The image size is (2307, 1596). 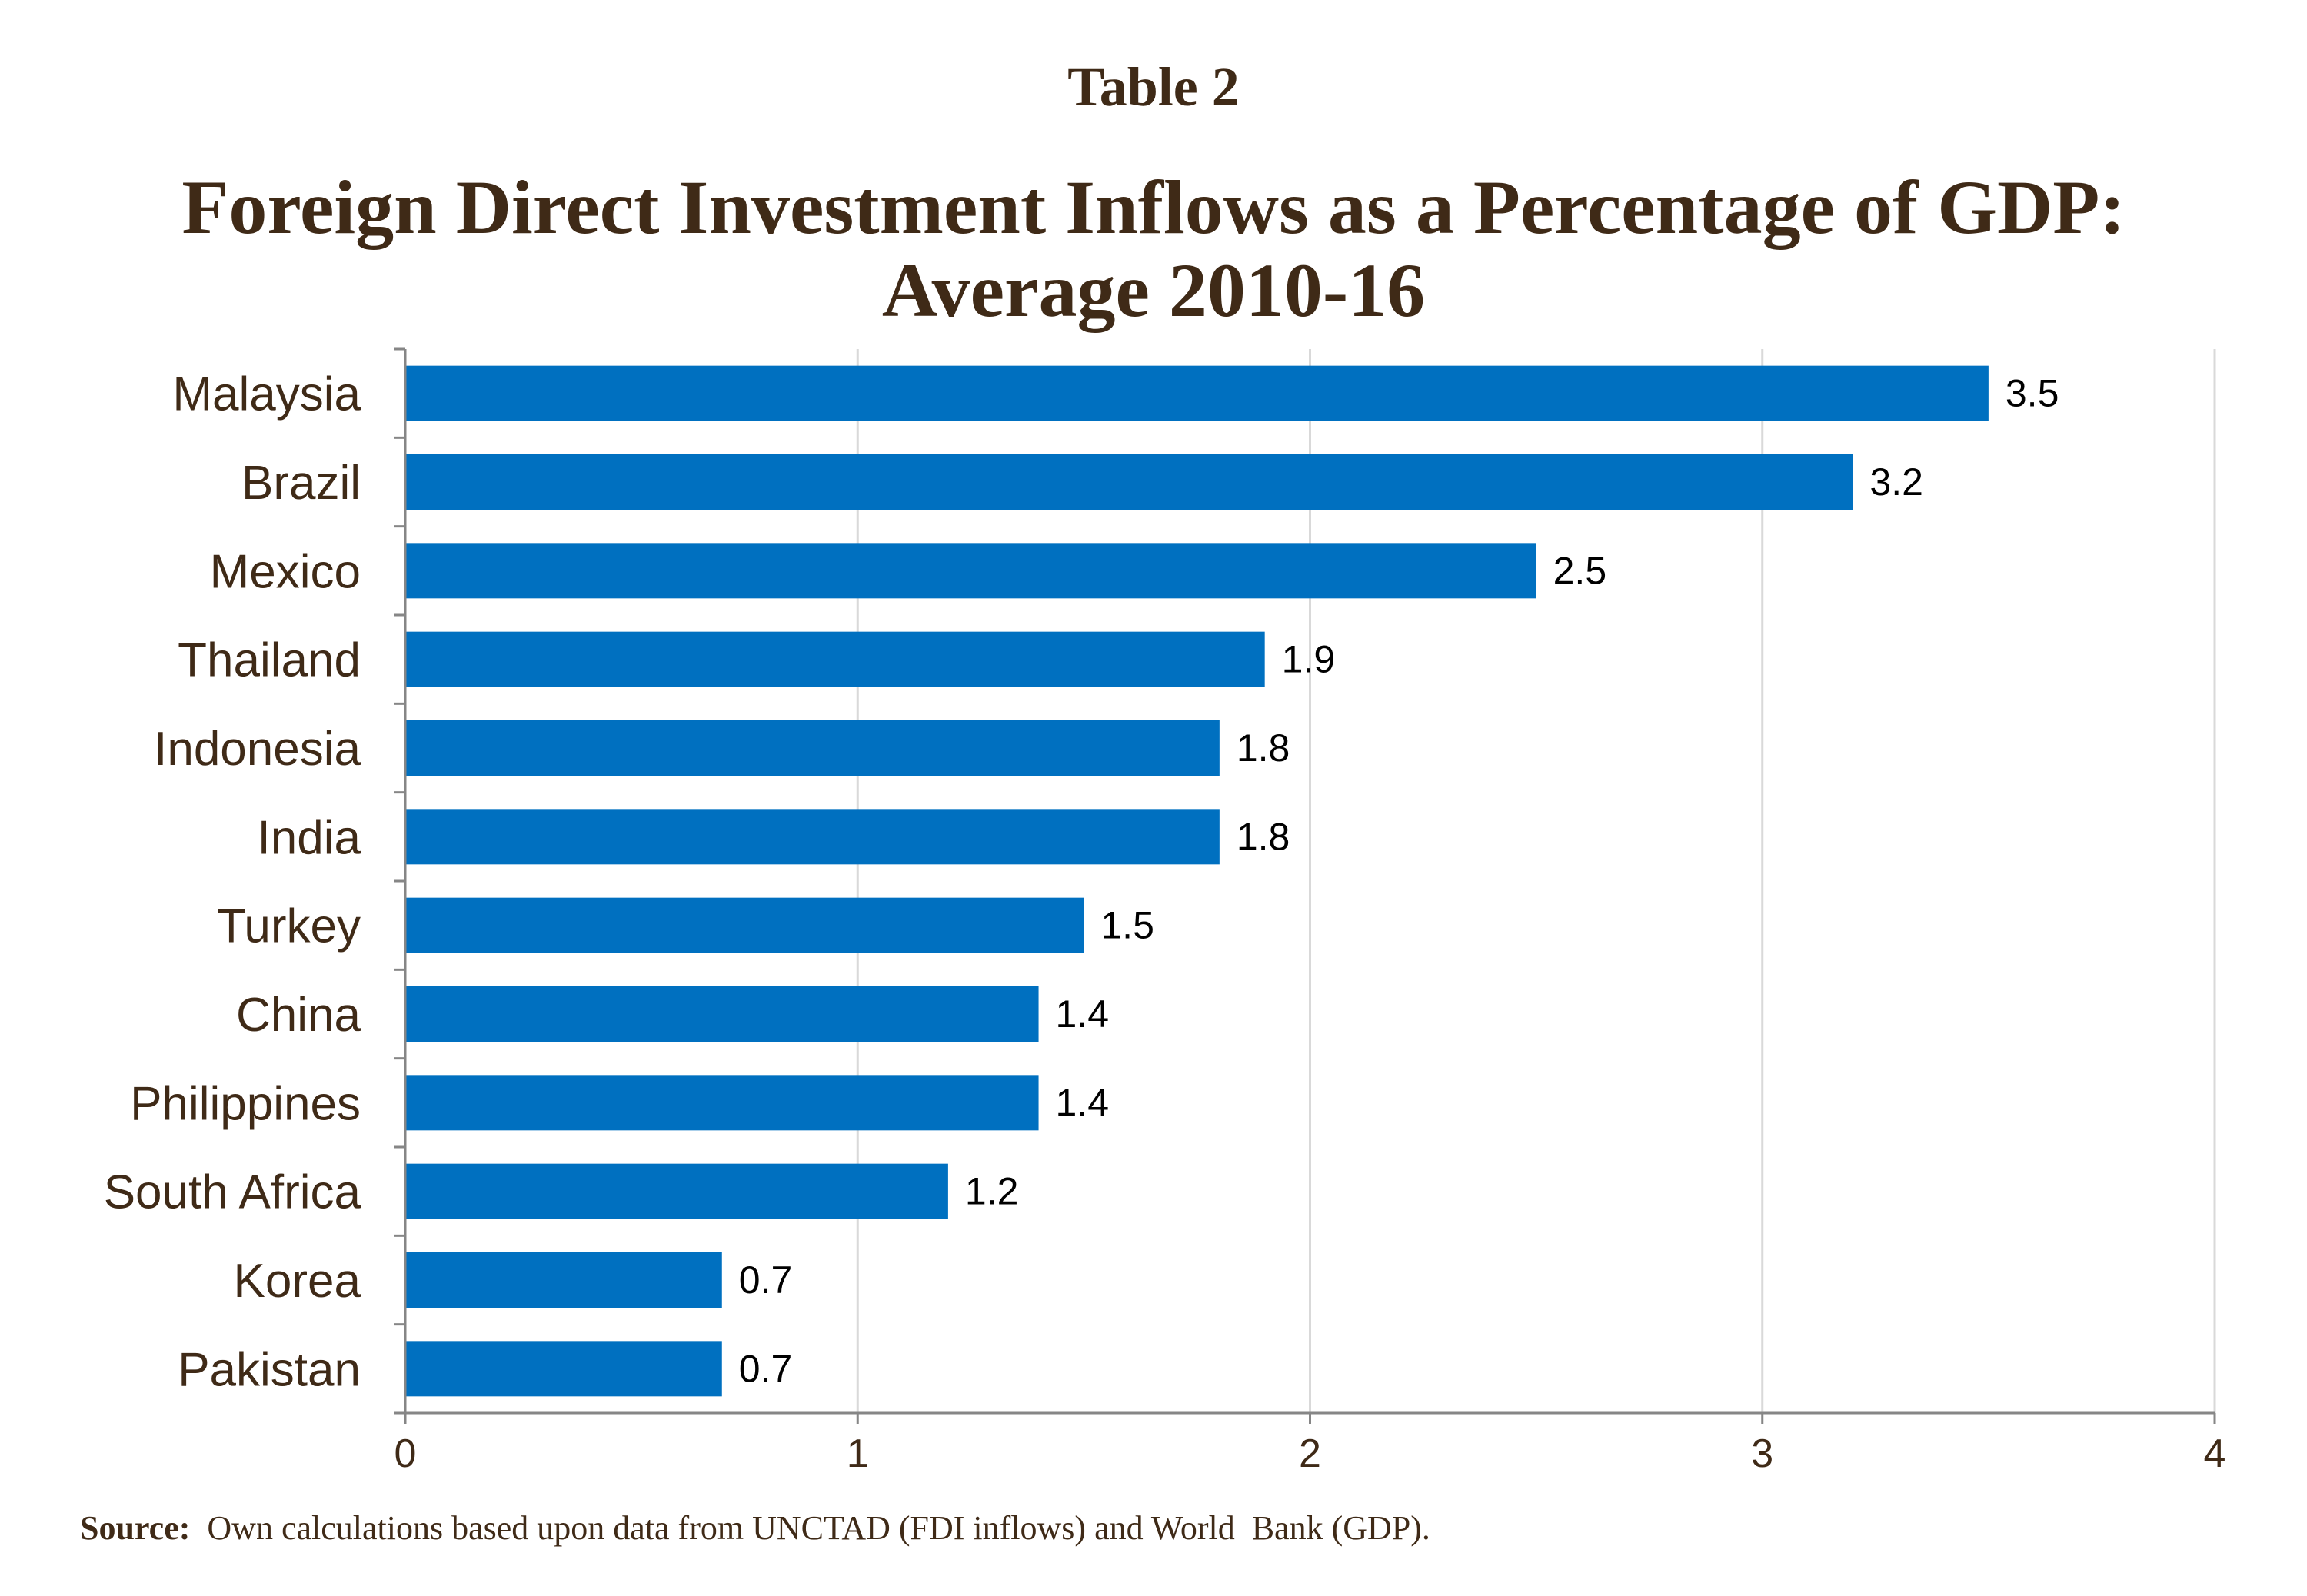 What do you see at coordinates (289, 926) in the screenshot?
I see `category-label-turkey: Turkey` at bounding box center [289, 926].